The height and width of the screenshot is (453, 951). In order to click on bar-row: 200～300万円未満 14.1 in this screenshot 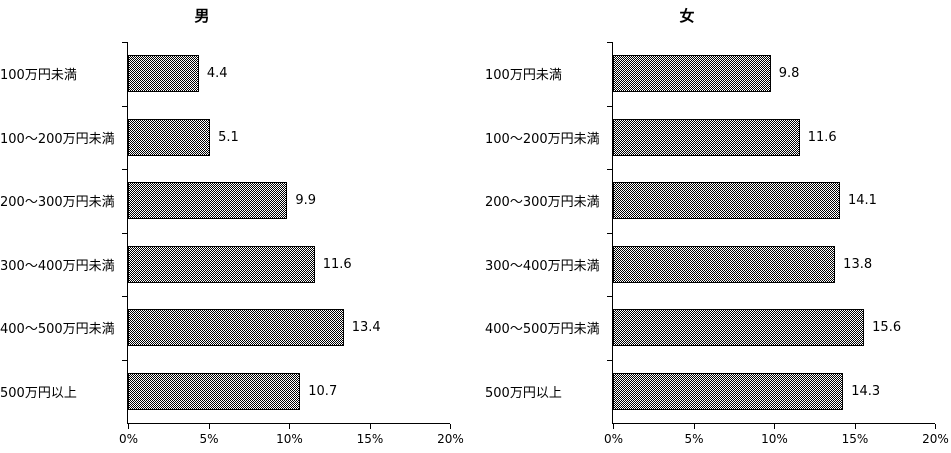, I will do `click(710, 201)`.